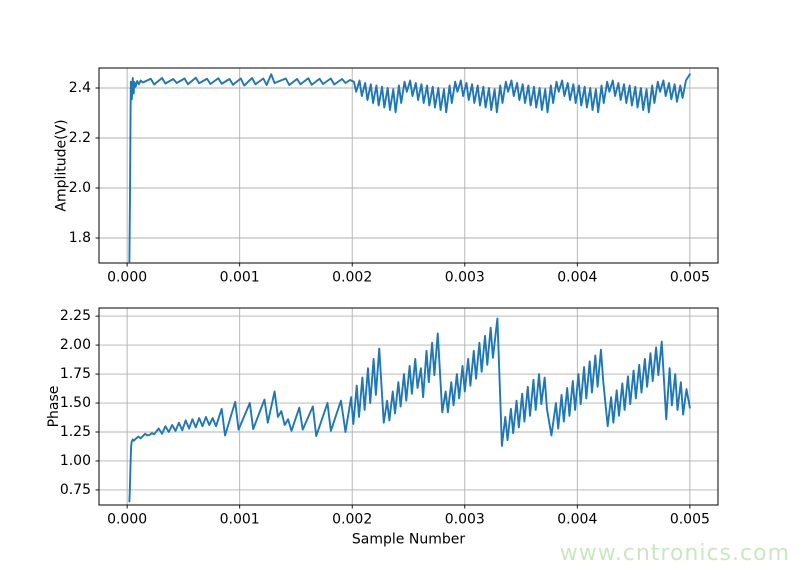  What do you see at coordinates (61, 165) in the screenshot?
I see `amplitude-ylabel: Amplitude(V)` at bounding box center [61, 165].